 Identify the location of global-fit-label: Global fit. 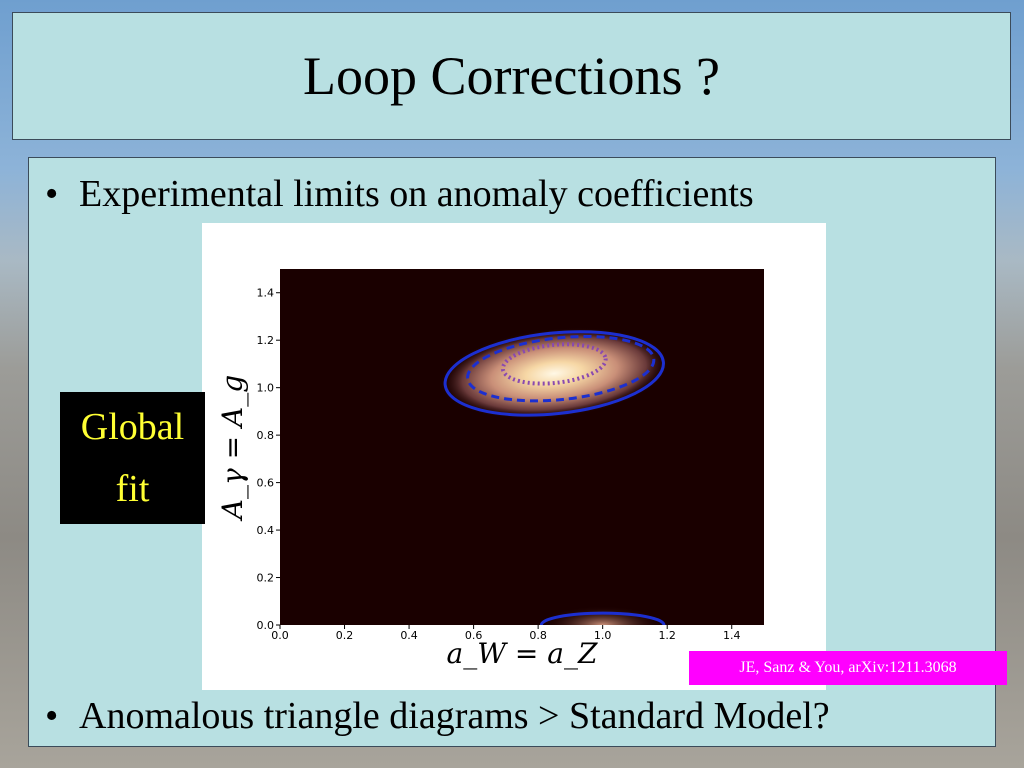
(132, 458).